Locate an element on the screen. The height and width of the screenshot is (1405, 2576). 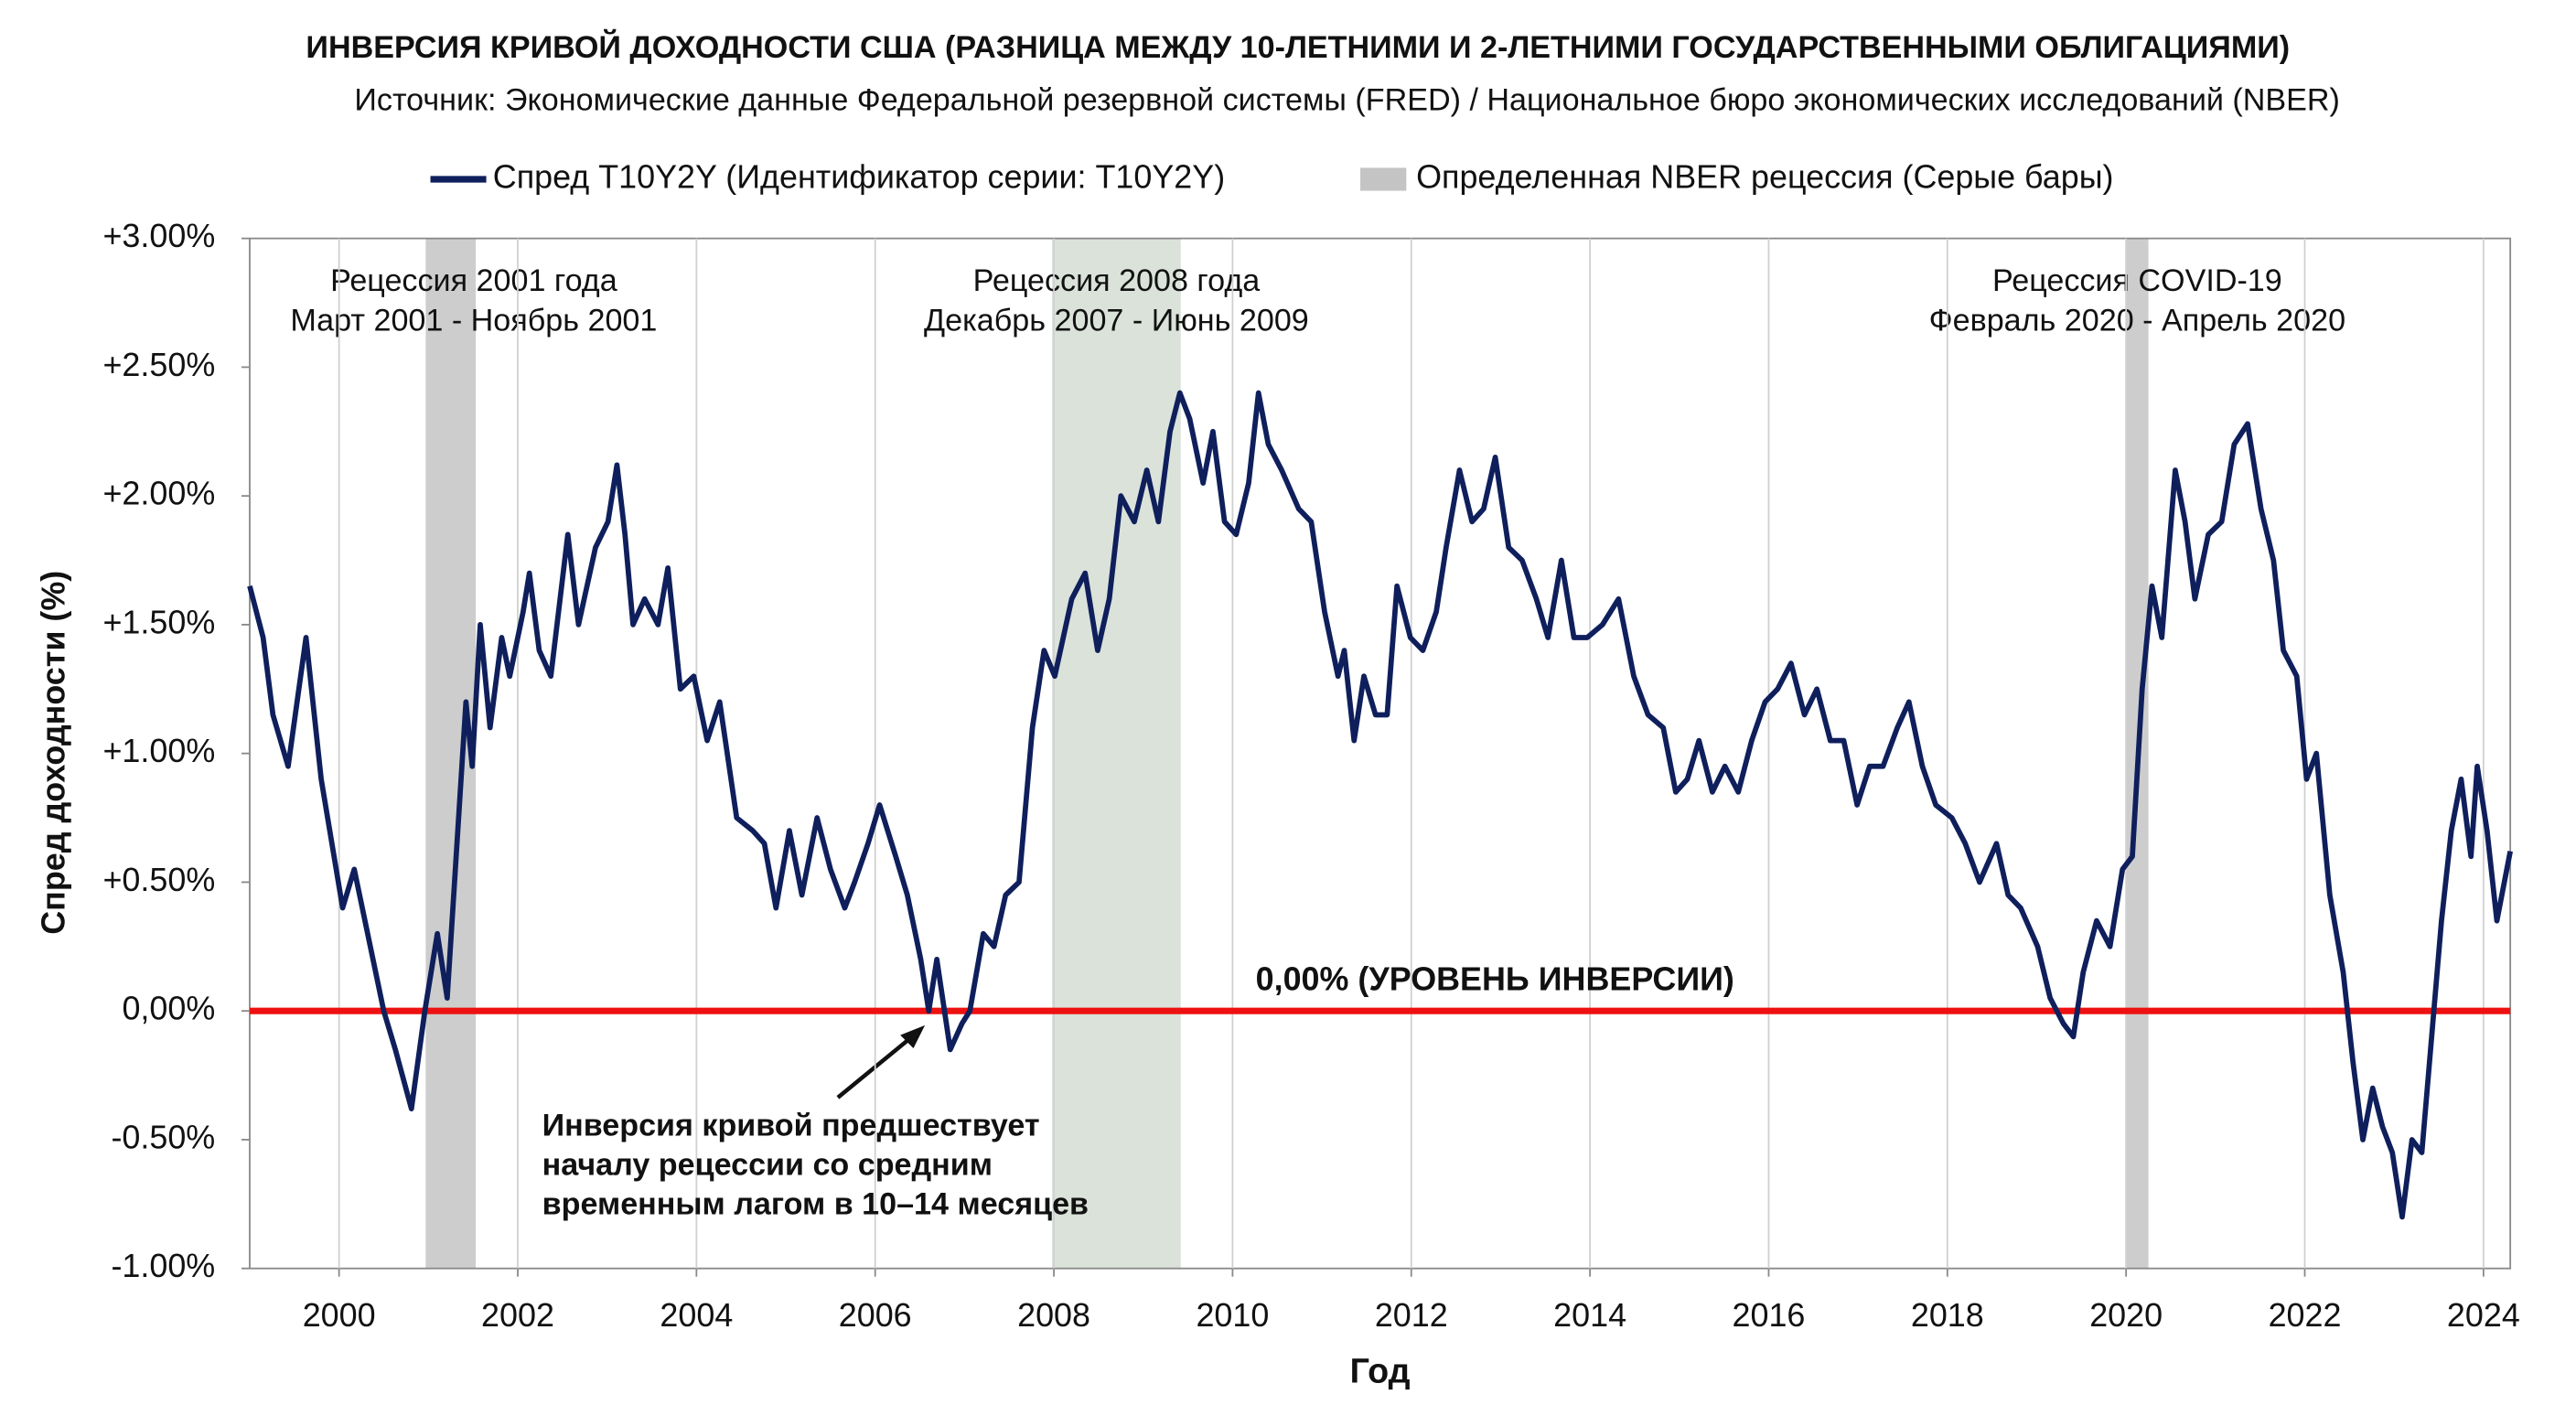
annotation-text: началу рецессии со средним is located at coordinates (768, 1164).